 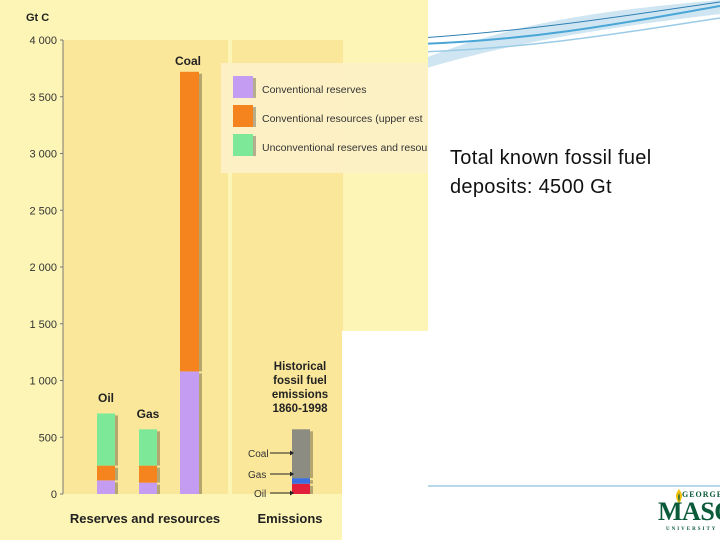 I want to click on logo-word-main: MASON, so click(x=689, y=511).